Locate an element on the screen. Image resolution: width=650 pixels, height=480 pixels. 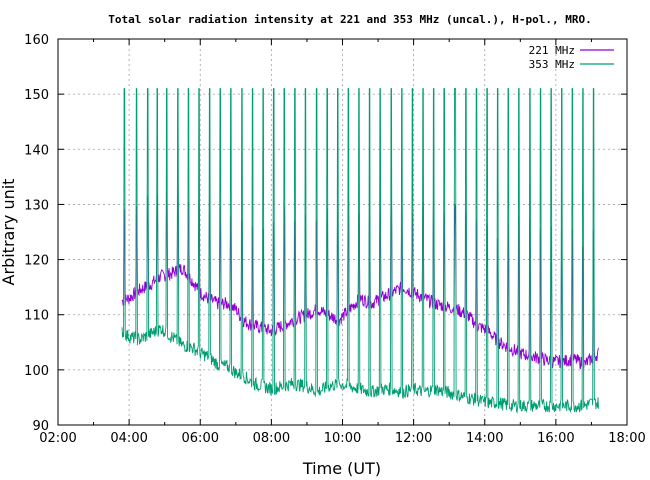
y-axis-label: Arbitrary unit is located at coordinates (9, 232).